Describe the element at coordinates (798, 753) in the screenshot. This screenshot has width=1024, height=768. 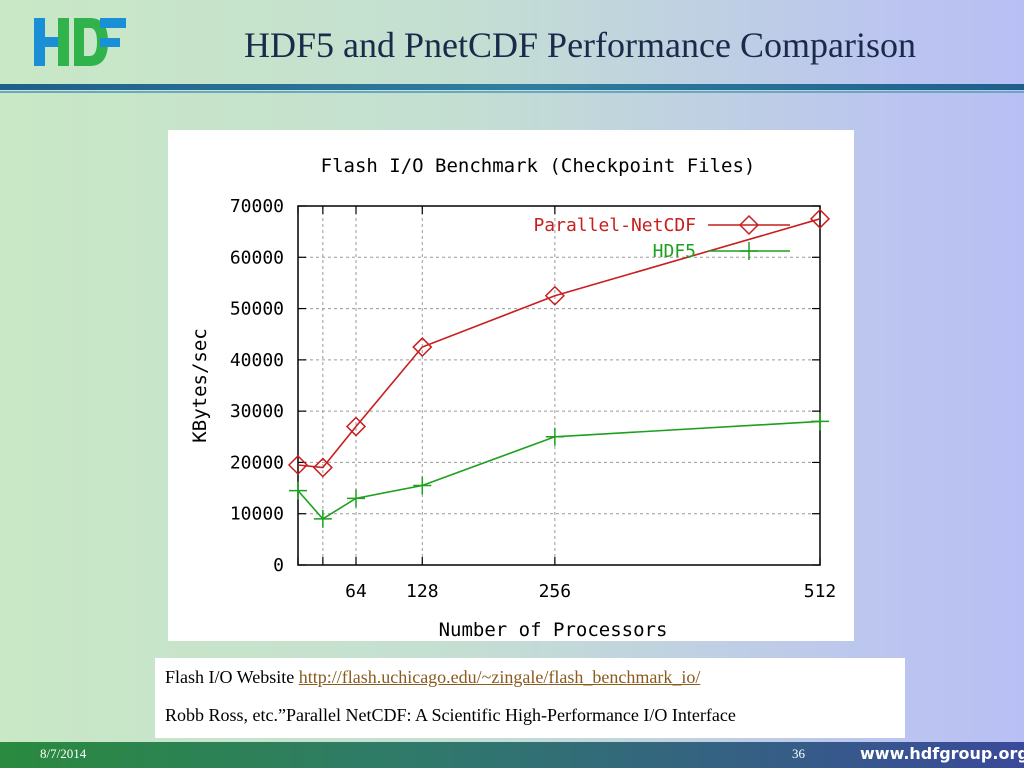
I see `page-number: 36` at that location.